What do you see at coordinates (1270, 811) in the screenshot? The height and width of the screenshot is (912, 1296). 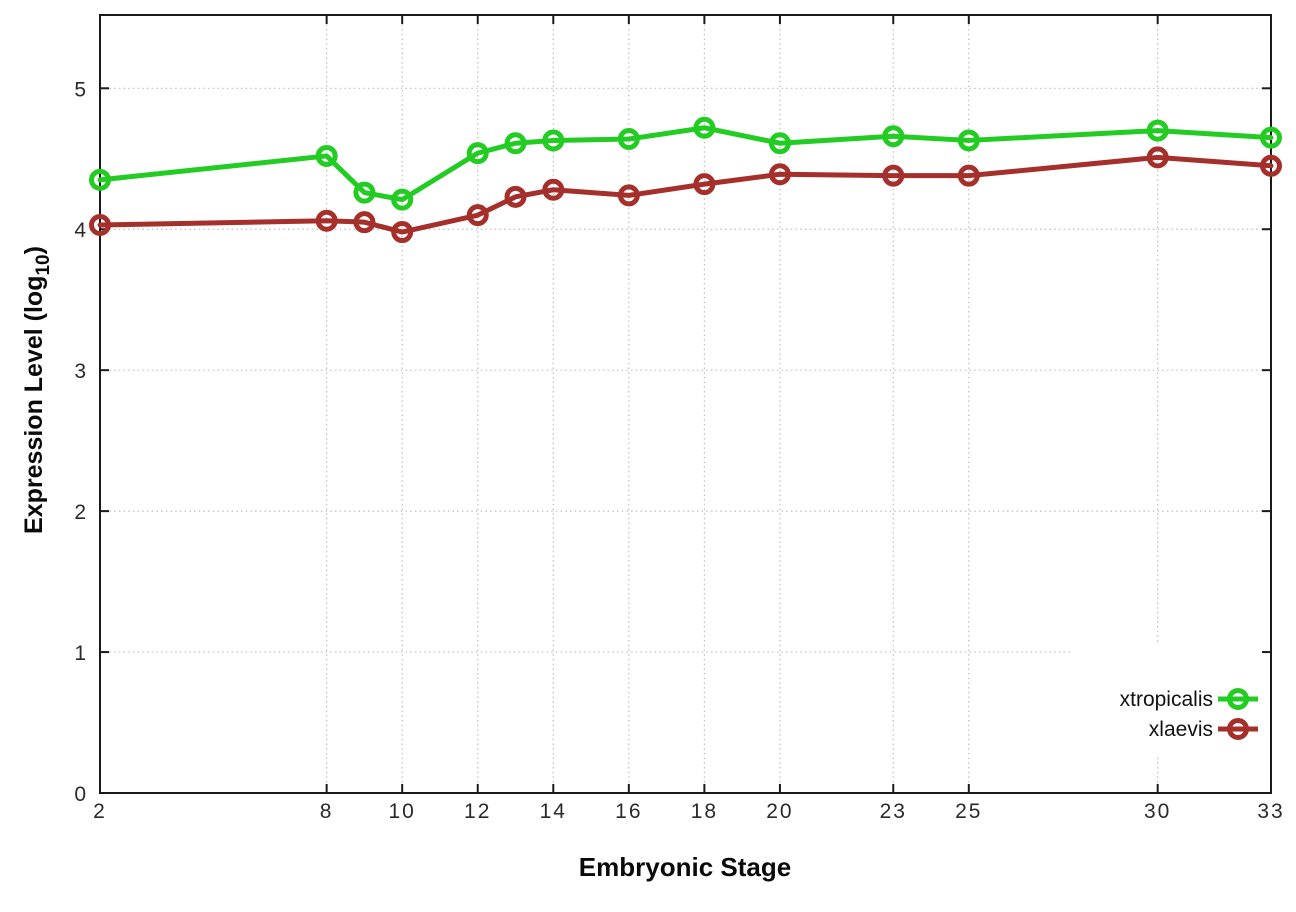 I see `x-tick-label: 33` at bounding box center [1270, 811].